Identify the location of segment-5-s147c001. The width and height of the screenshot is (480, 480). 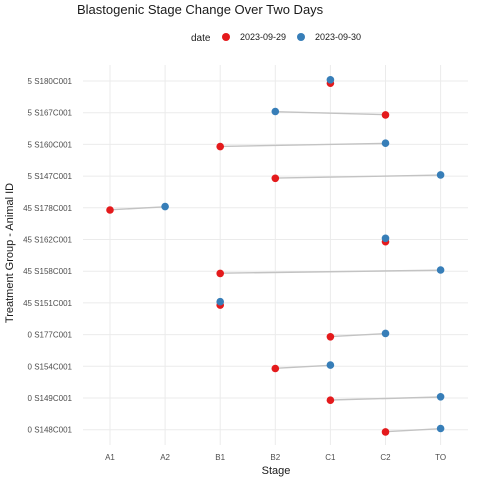
(358, 176).